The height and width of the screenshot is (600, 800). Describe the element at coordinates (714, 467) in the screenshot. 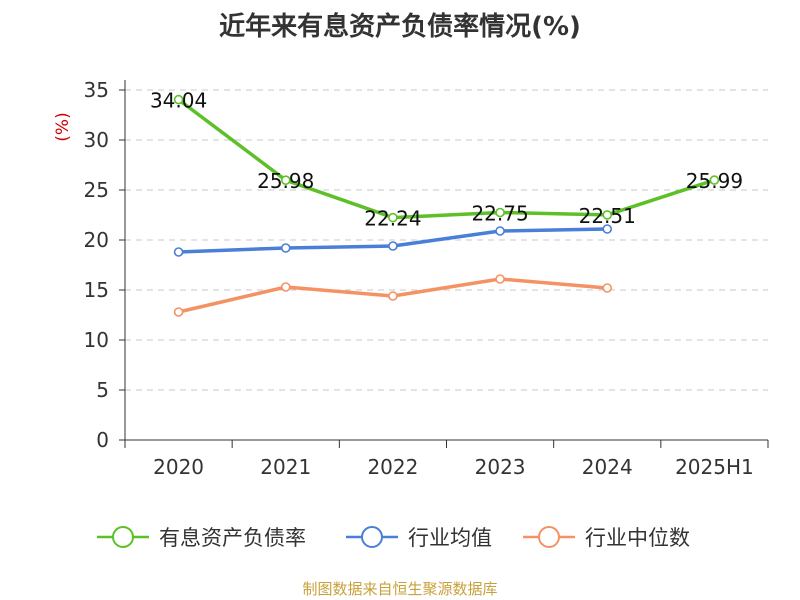

I see `x-tick-label: 2025H1` at that location.